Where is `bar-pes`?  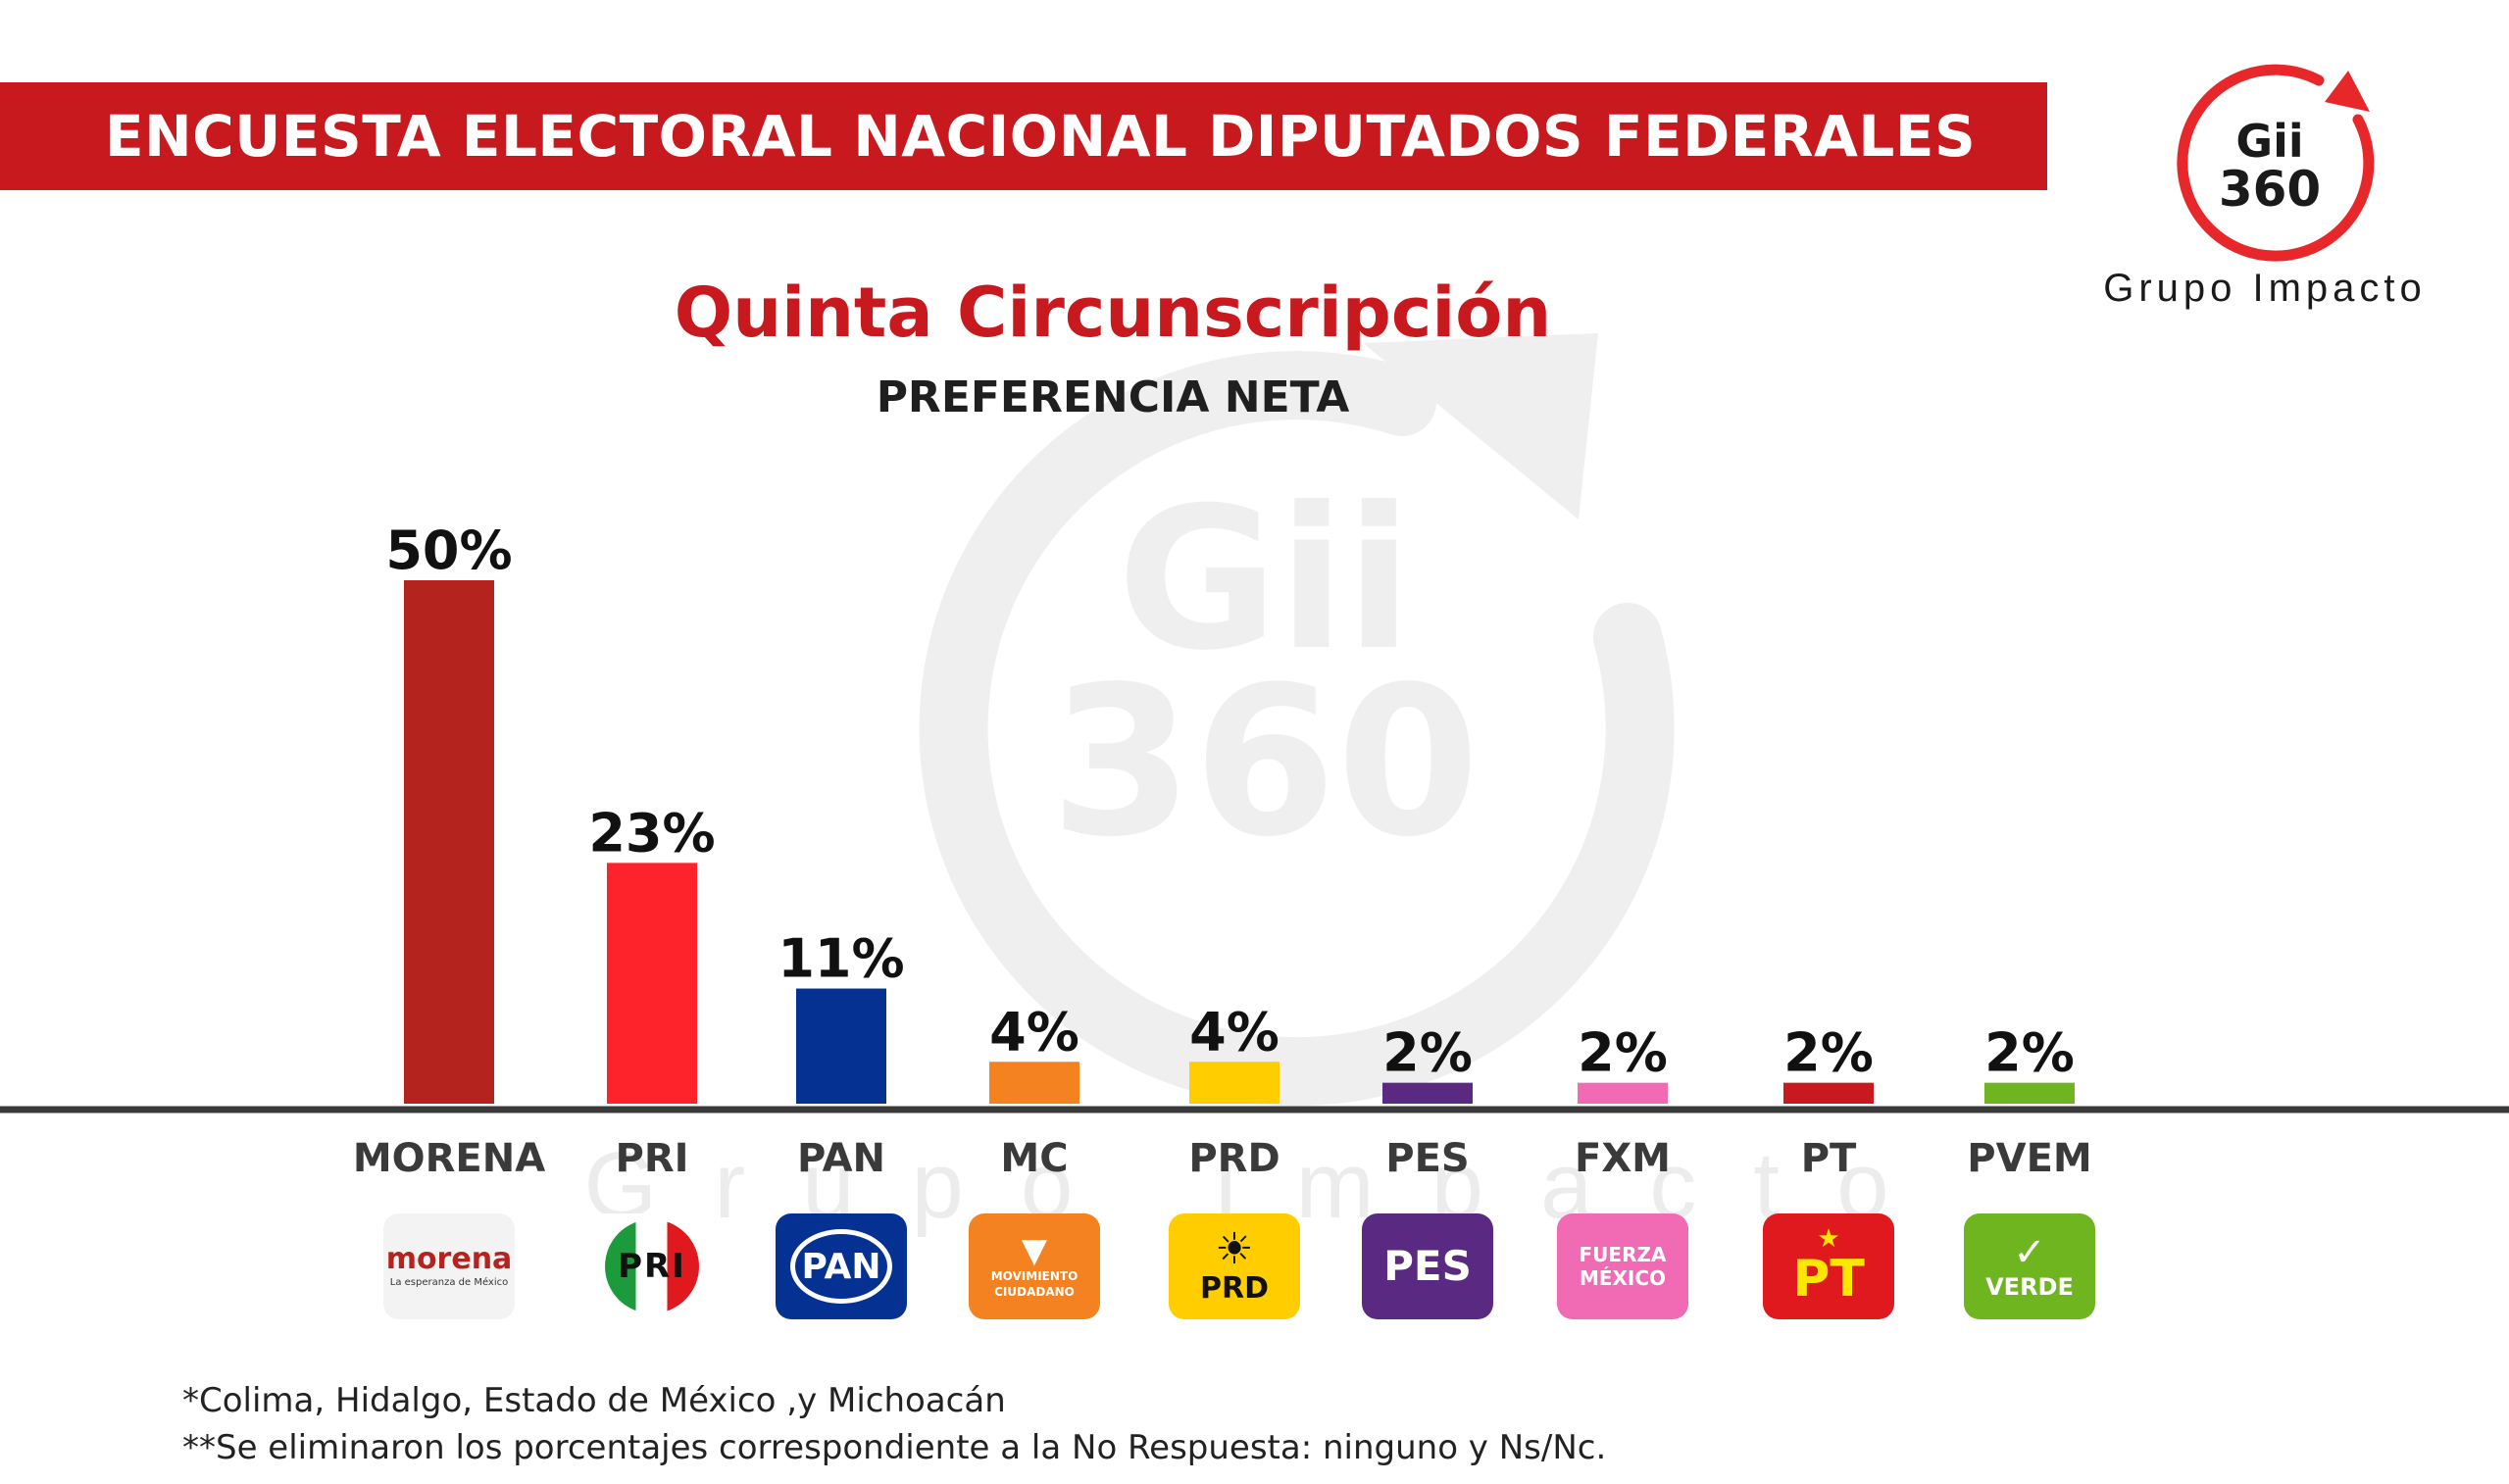
bar-pes is located at coordinates (1427, 1093).